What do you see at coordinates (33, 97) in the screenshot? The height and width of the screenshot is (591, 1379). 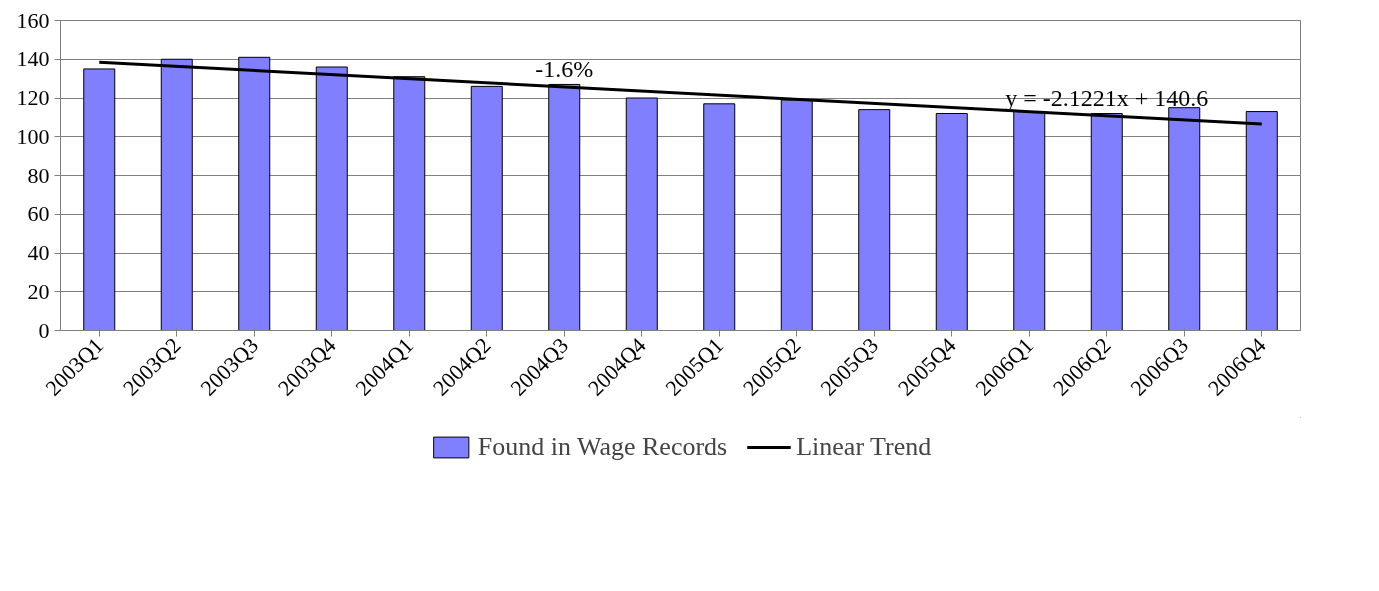 I see `y-tick-label: 120` at bounding box center [33, 97].